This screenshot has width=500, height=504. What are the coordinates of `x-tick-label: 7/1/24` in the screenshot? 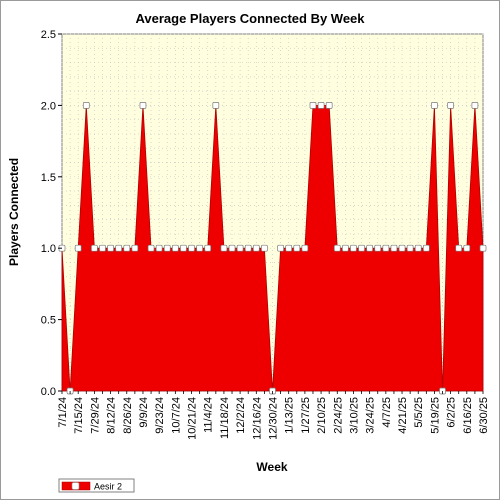 It's located at (63, 412).